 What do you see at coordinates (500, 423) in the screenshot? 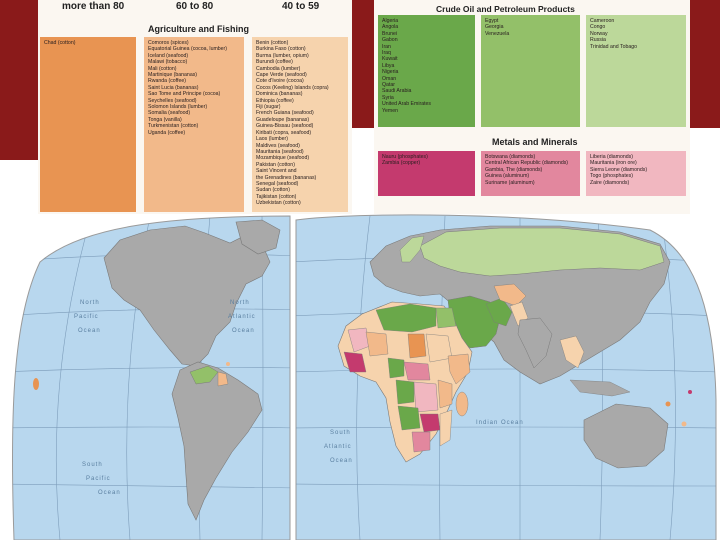
I see `label-indian-ocean: Indian Ocean` at bounding box center [500, 423].